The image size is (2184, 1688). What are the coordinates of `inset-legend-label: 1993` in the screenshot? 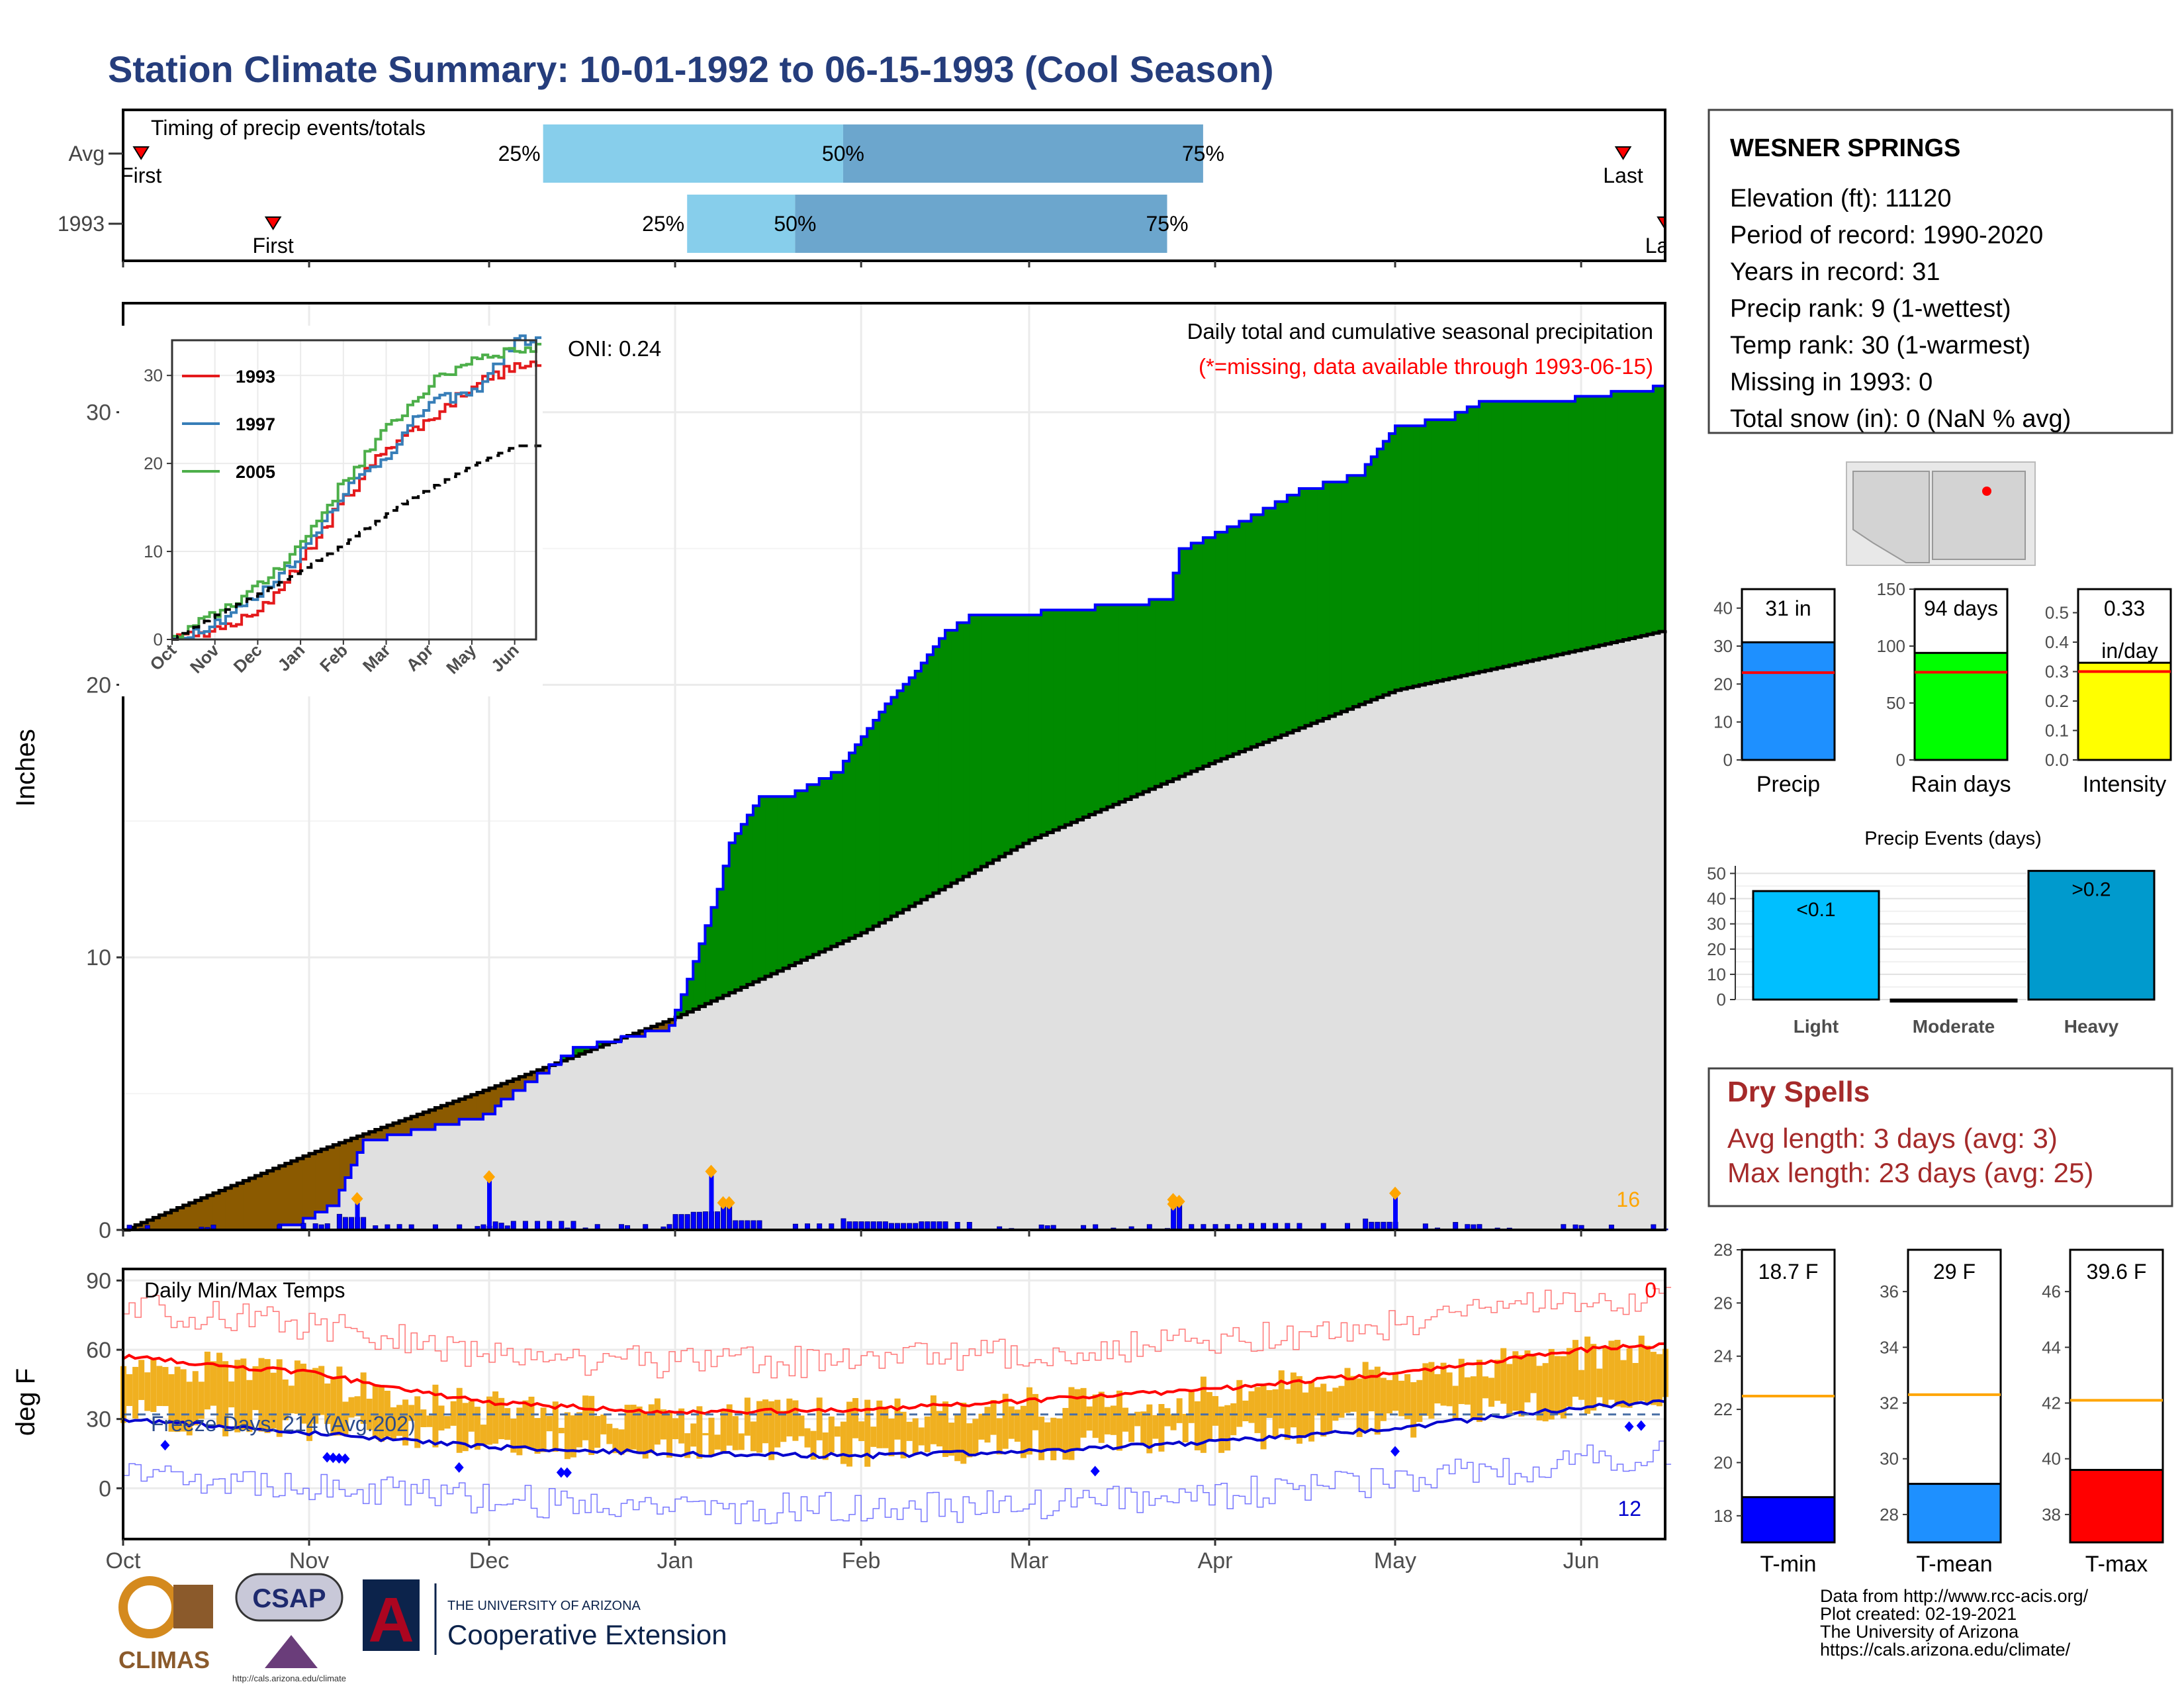 It's located at (256, 377).